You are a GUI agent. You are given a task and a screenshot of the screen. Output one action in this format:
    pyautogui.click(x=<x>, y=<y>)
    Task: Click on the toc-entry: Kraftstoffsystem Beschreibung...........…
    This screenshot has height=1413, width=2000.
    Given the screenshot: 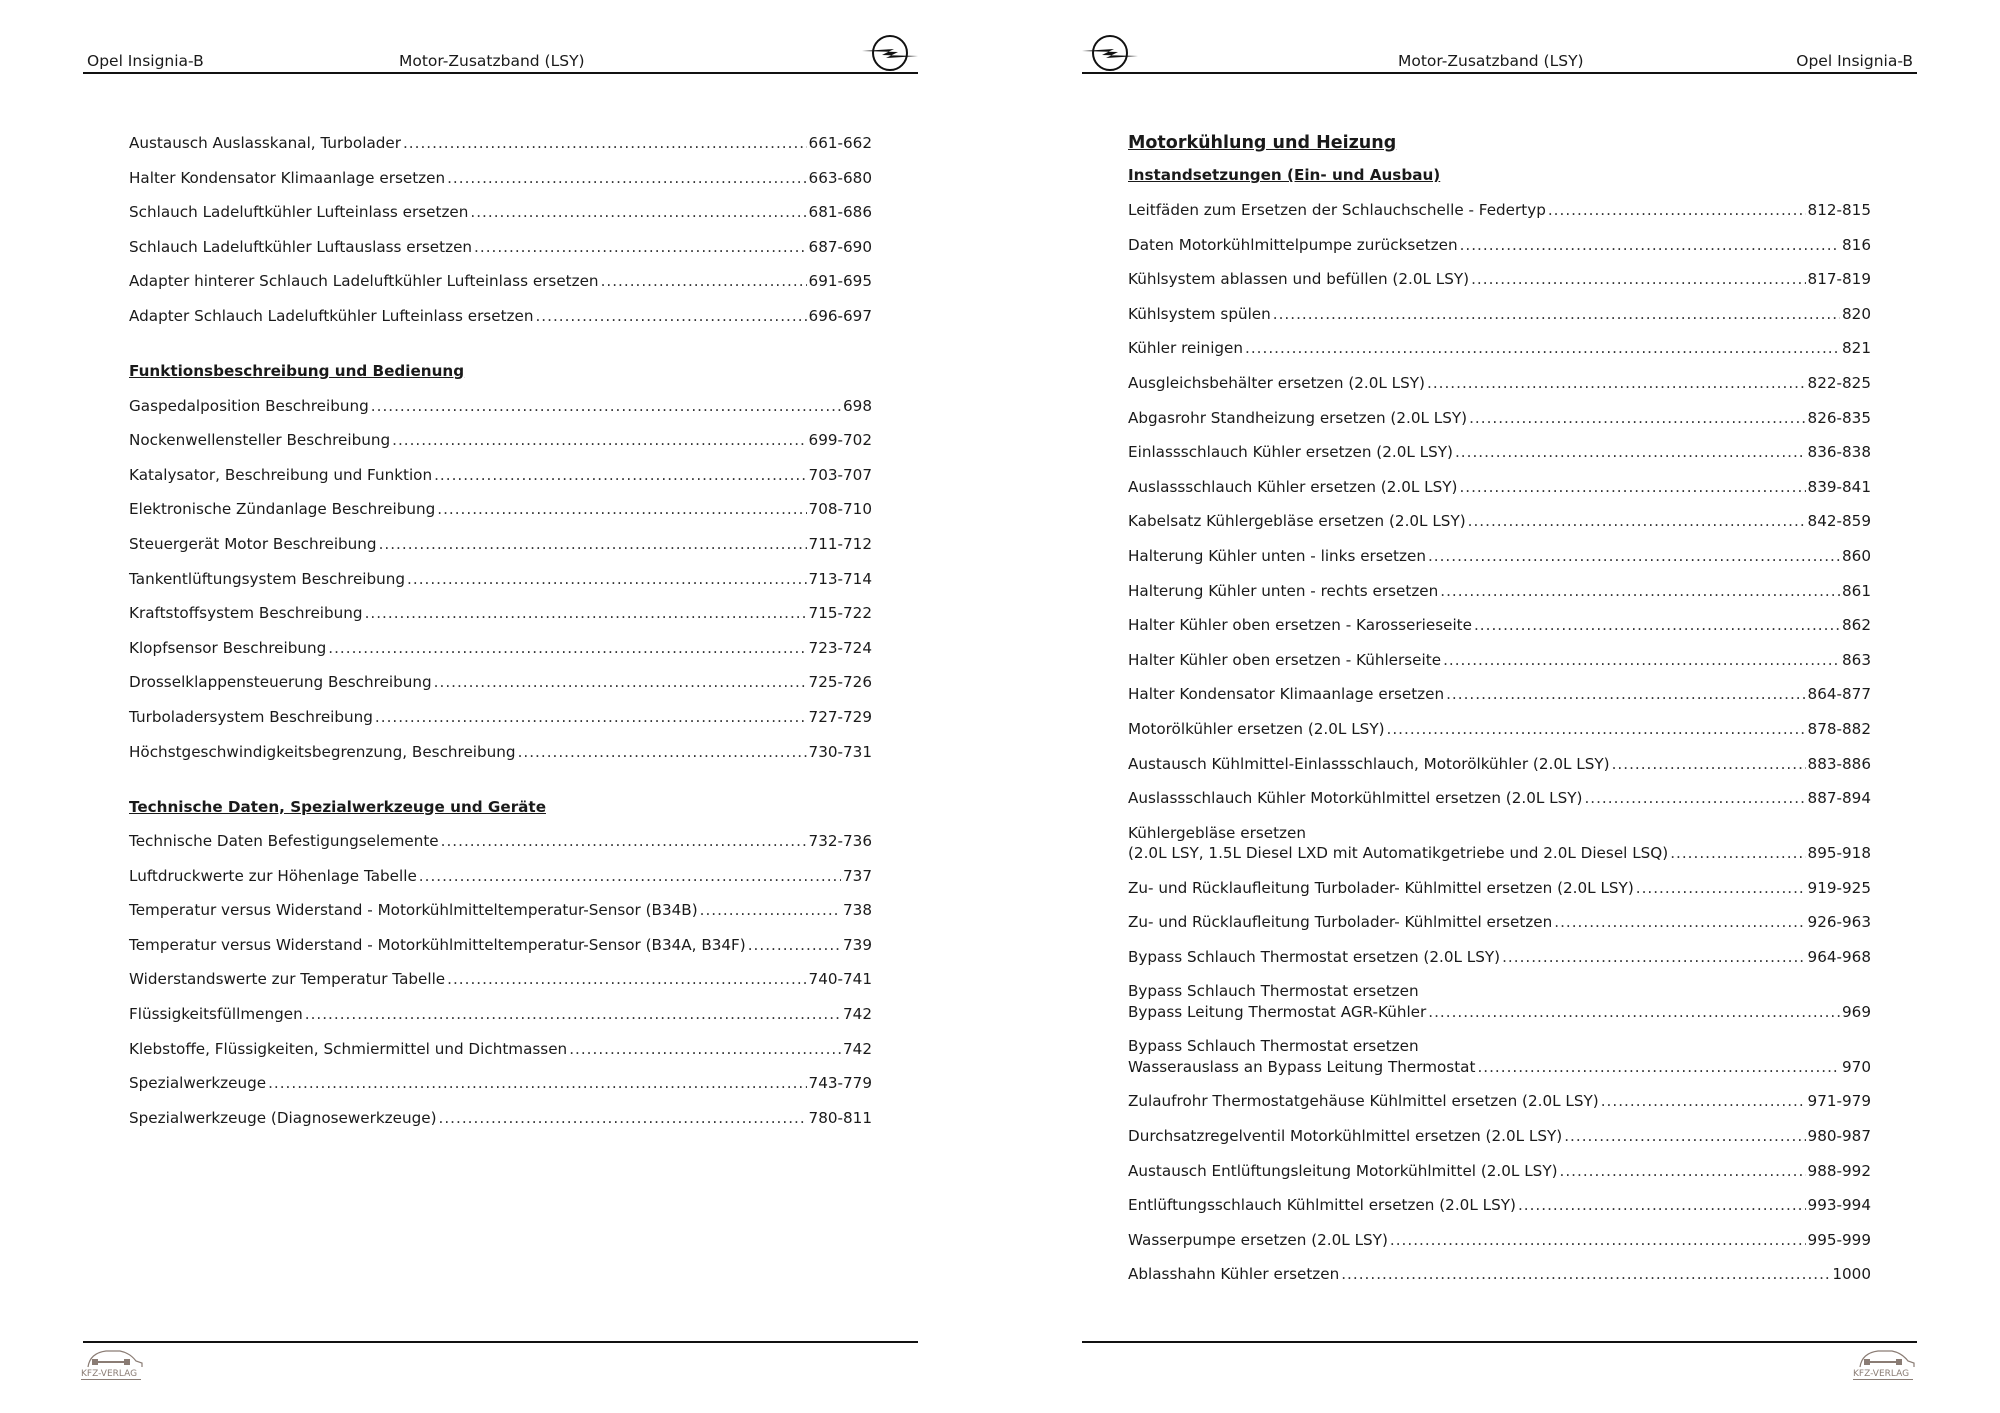 What is the action you would take?
    pyautogui.click(x=500, y=613)
    